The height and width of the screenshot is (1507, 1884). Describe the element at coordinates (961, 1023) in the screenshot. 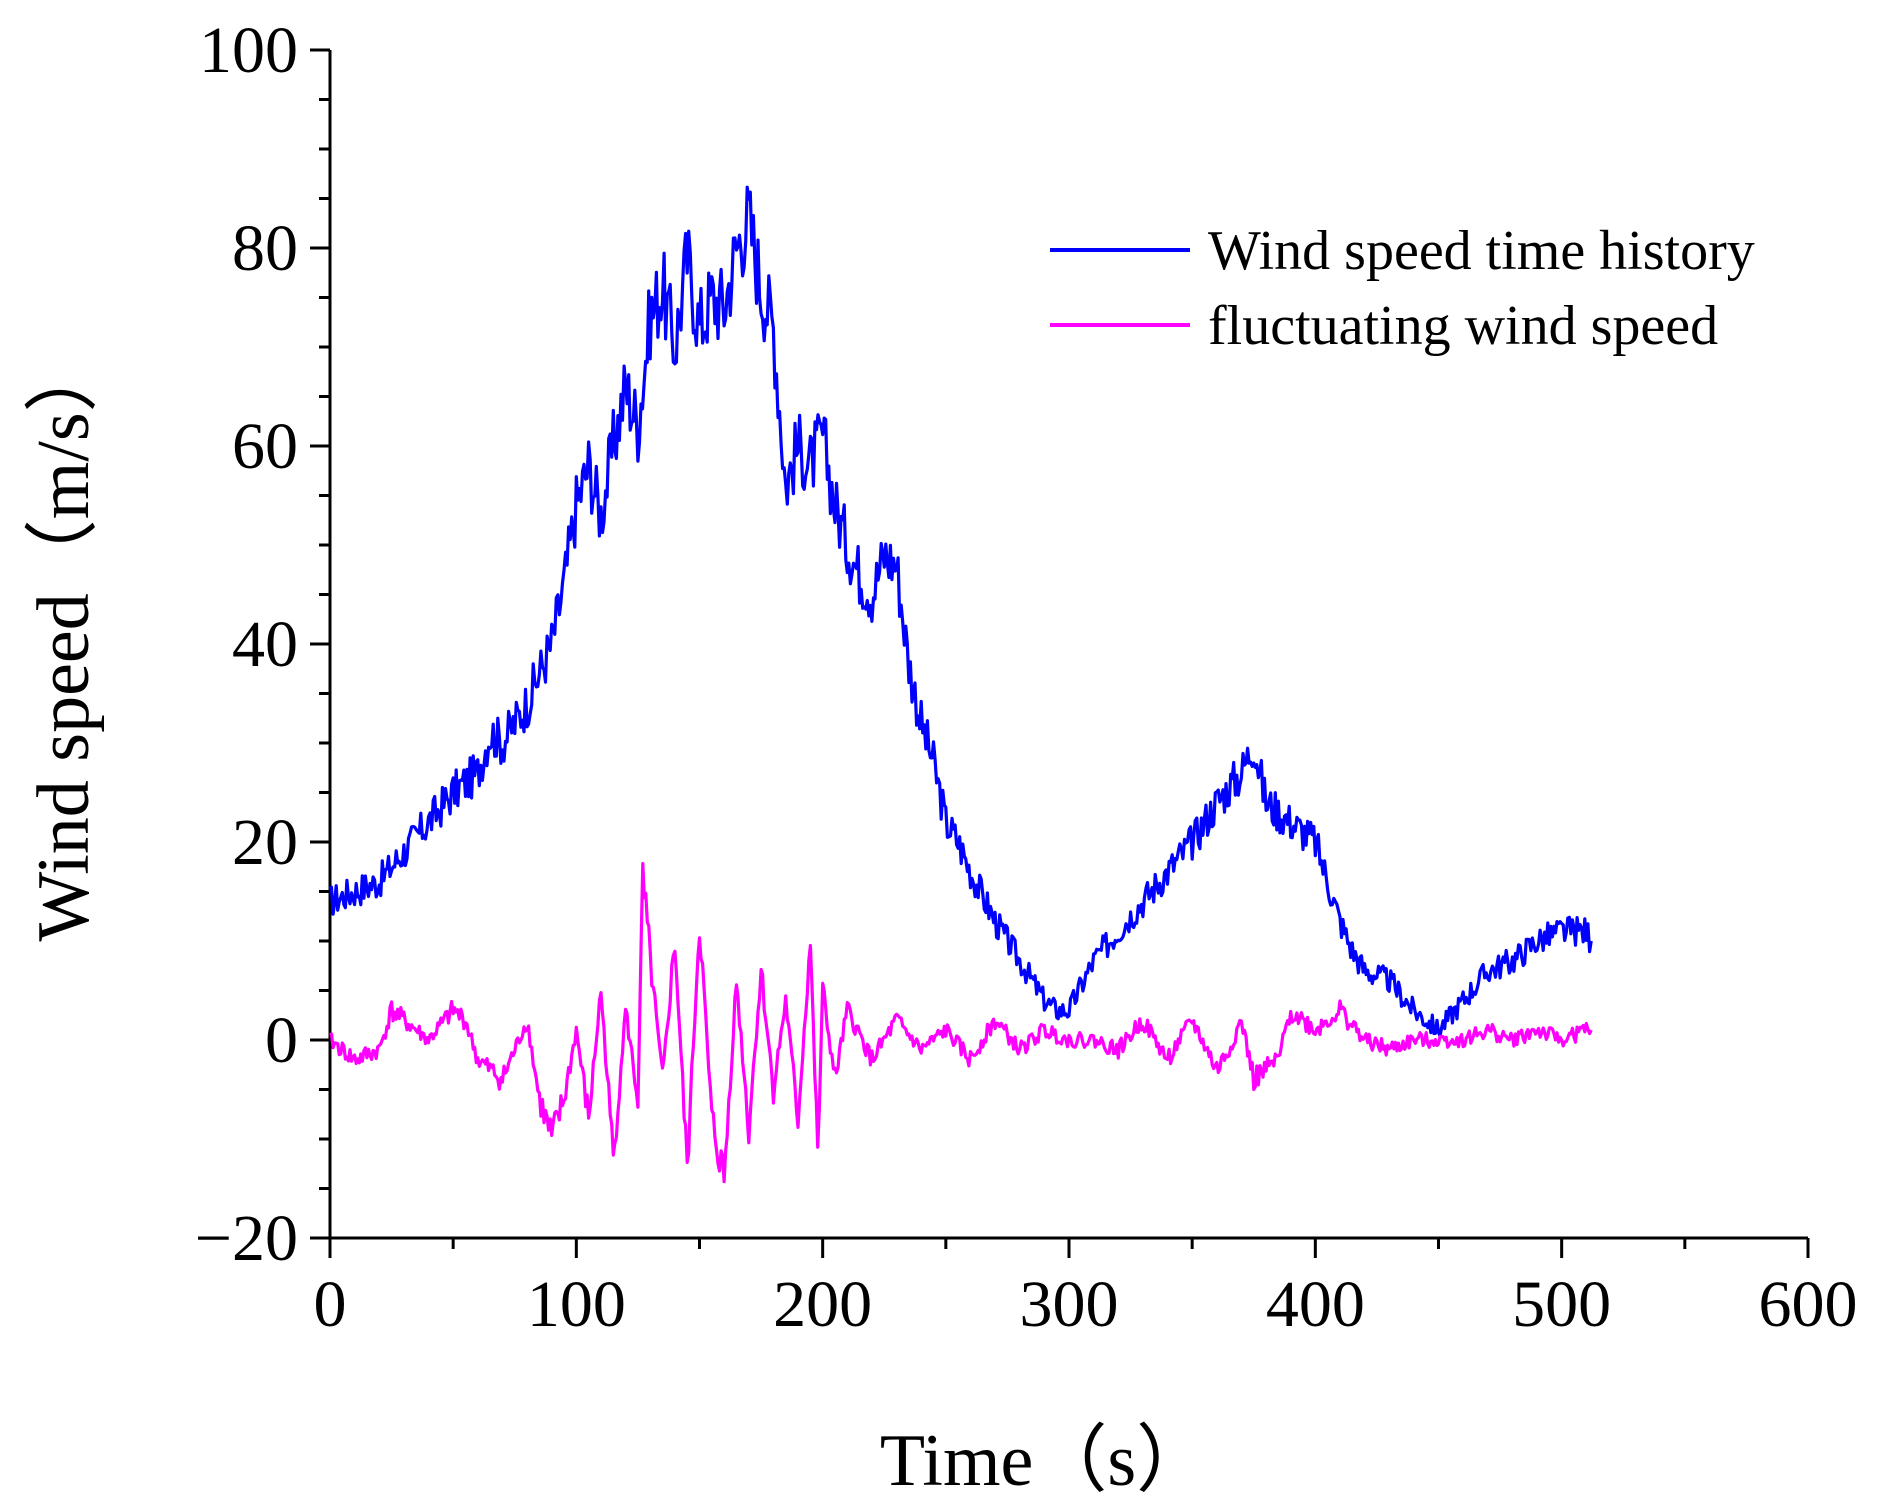

I see `series-line-fluctuating-wind-speed` at that location.